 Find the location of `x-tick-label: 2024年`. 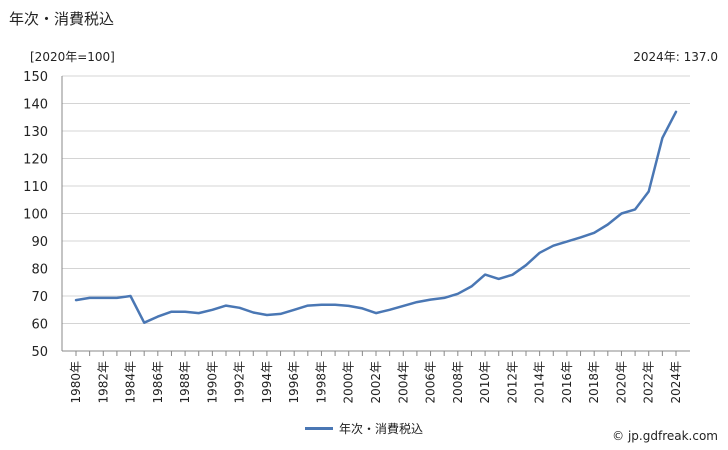

x-tick-label: 2024年 is located at coordinates (676, 382).